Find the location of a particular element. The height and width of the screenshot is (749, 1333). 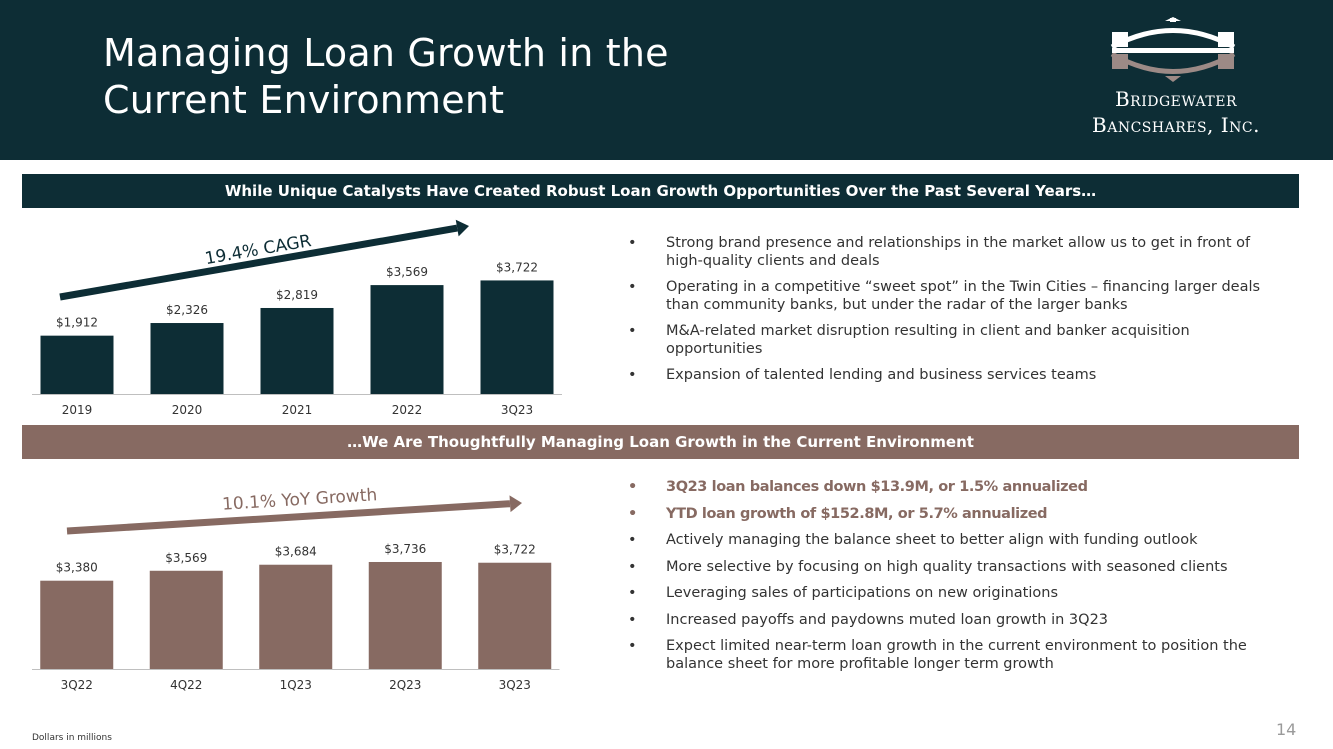

data-label: $2,326 is located at coordinates (187, 310).